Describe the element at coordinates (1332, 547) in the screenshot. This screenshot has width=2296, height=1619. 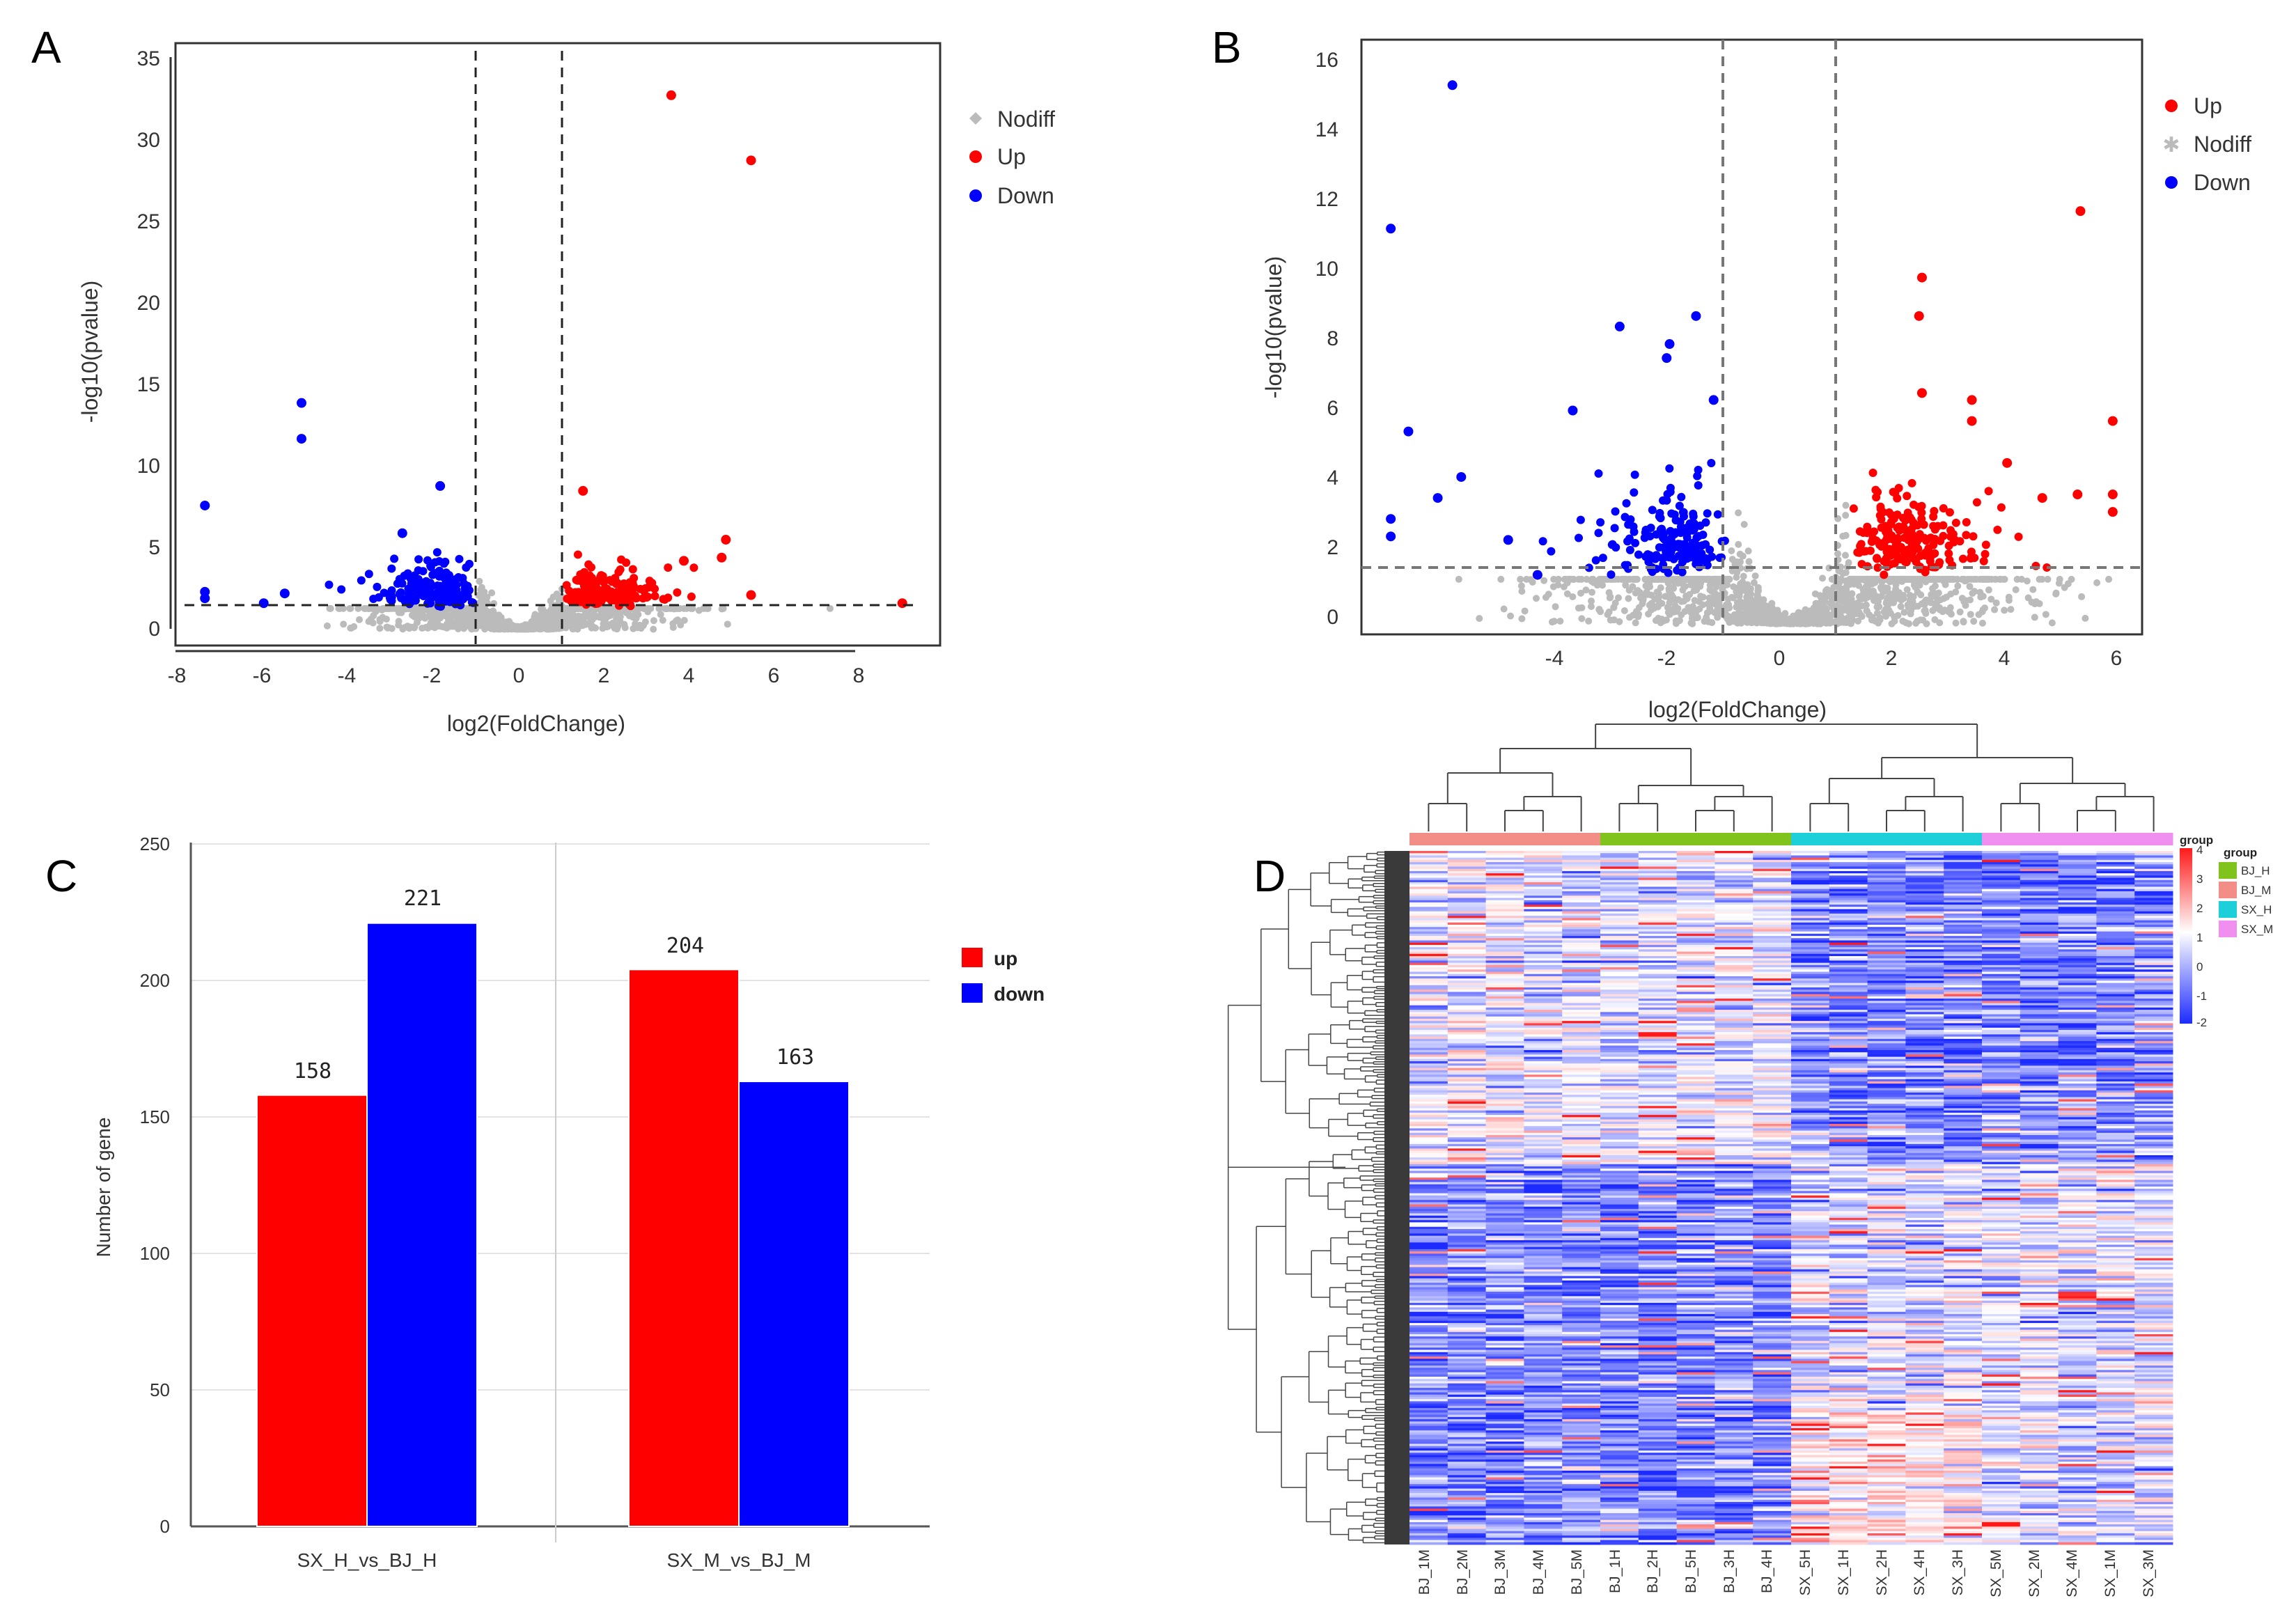
I see `panel-b-ytick-label: 2` at that location.